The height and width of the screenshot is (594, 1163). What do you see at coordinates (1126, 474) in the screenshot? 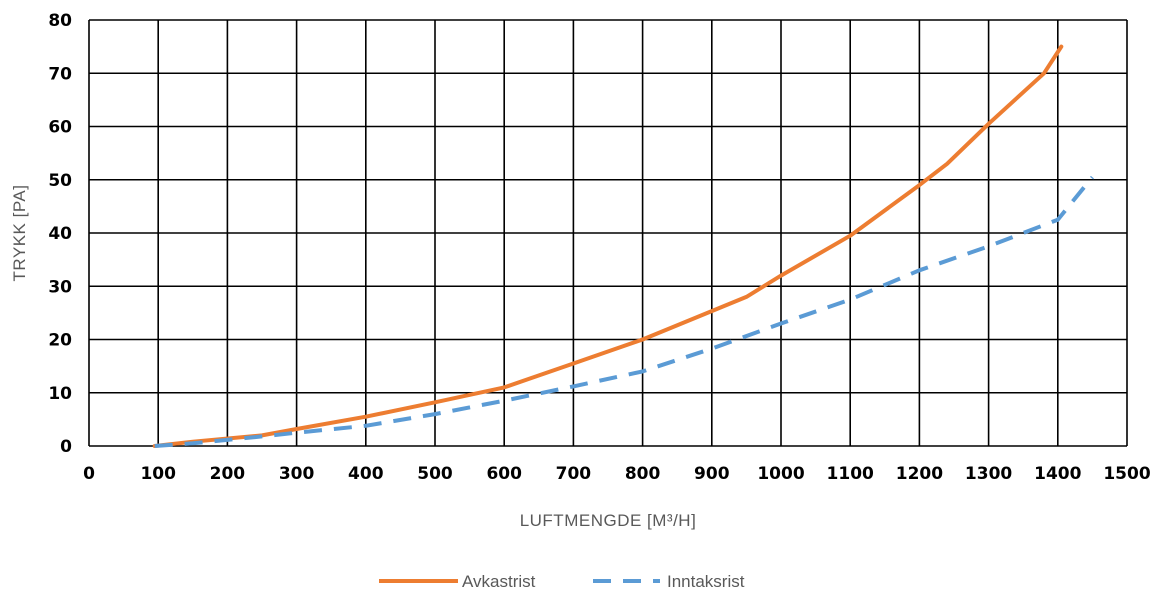
I see `x-tick-label-15: 1500` at bounding box center [1126, 474].